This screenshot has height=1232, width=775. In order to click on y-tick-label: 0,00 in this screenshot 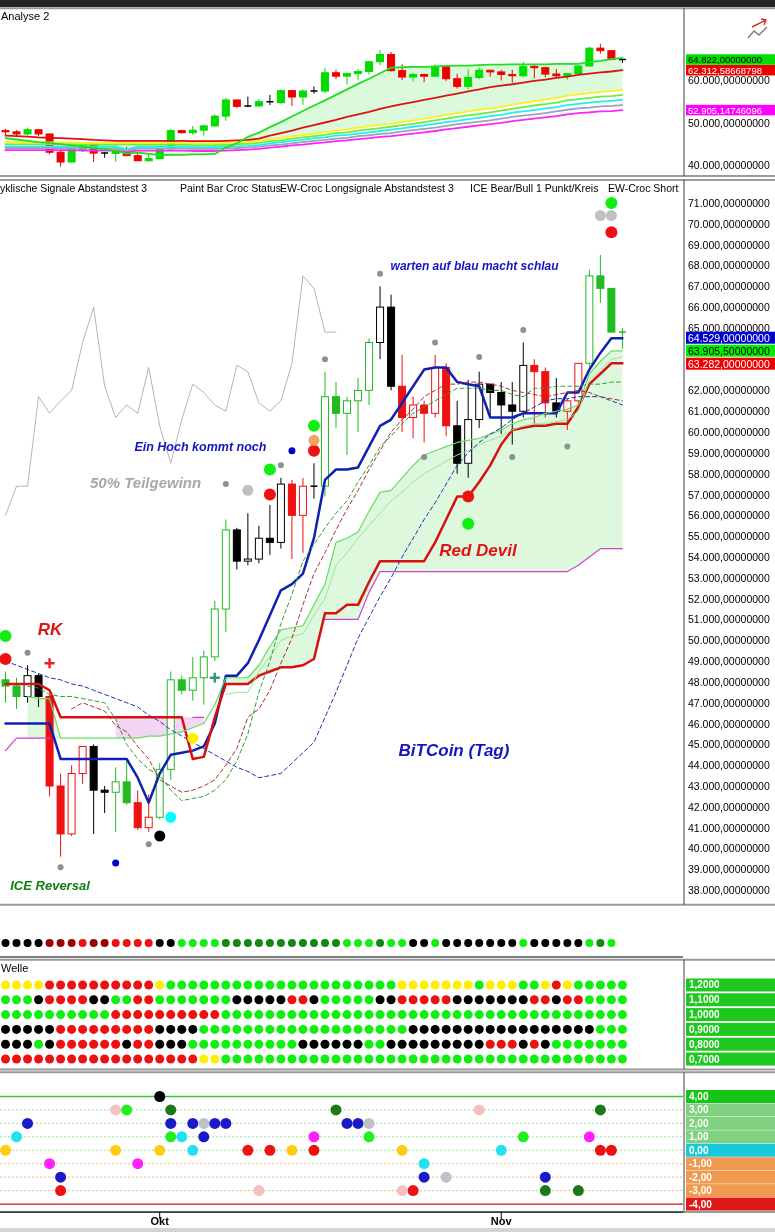, I will do `click(699, 1150)`.